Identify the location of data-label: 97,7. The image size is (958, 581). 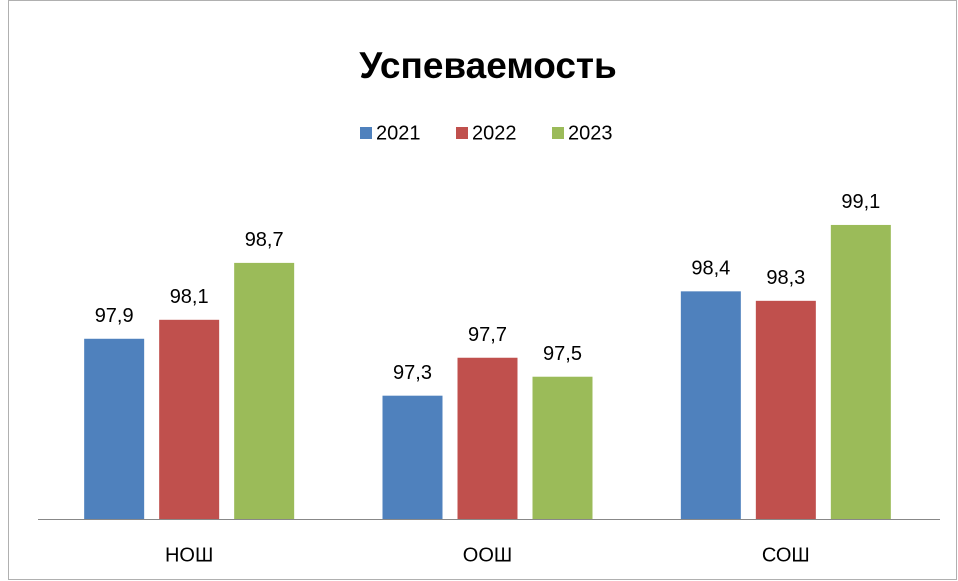
(487, 335).